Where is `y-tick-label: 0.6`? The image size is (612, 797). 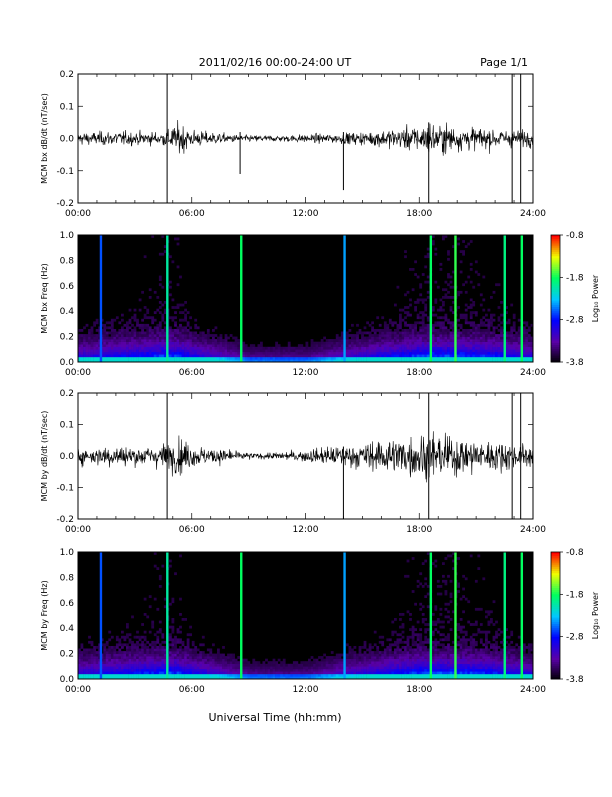 y-tick-label: 0.6 is located at coordinates (67, 287).